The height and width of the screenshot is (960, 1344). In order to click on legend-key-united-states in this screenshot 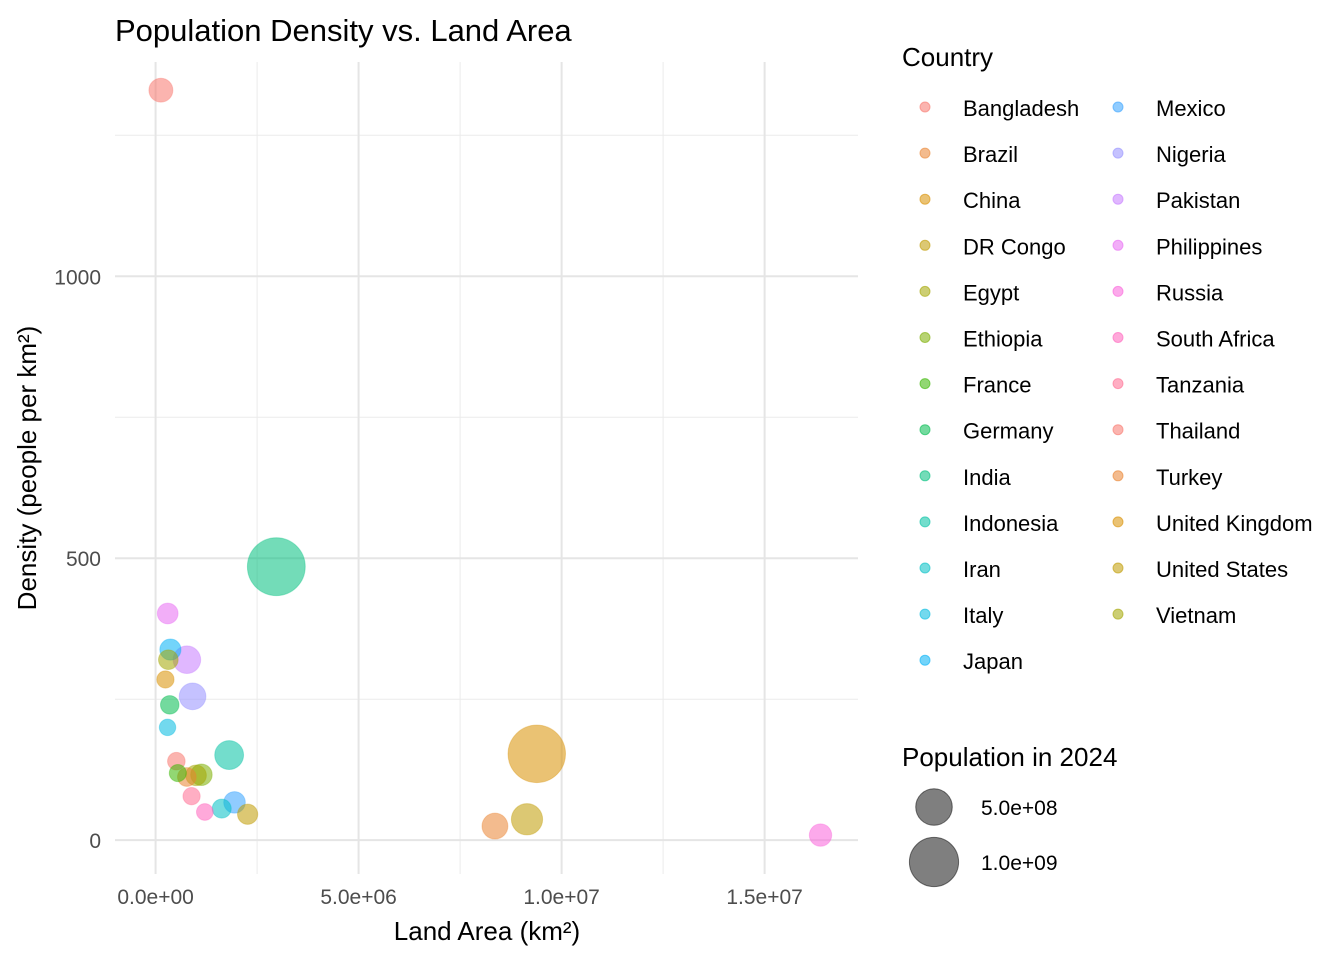, I will do `click(1118, 568)`.